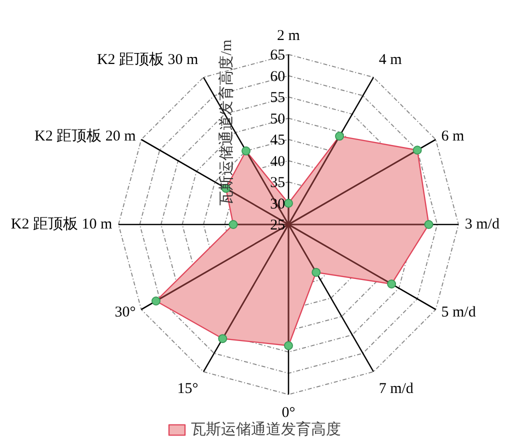 The width and height of the screenshot is (507, 441). I want to click on y-tick-label: 55, so click(278, 98).